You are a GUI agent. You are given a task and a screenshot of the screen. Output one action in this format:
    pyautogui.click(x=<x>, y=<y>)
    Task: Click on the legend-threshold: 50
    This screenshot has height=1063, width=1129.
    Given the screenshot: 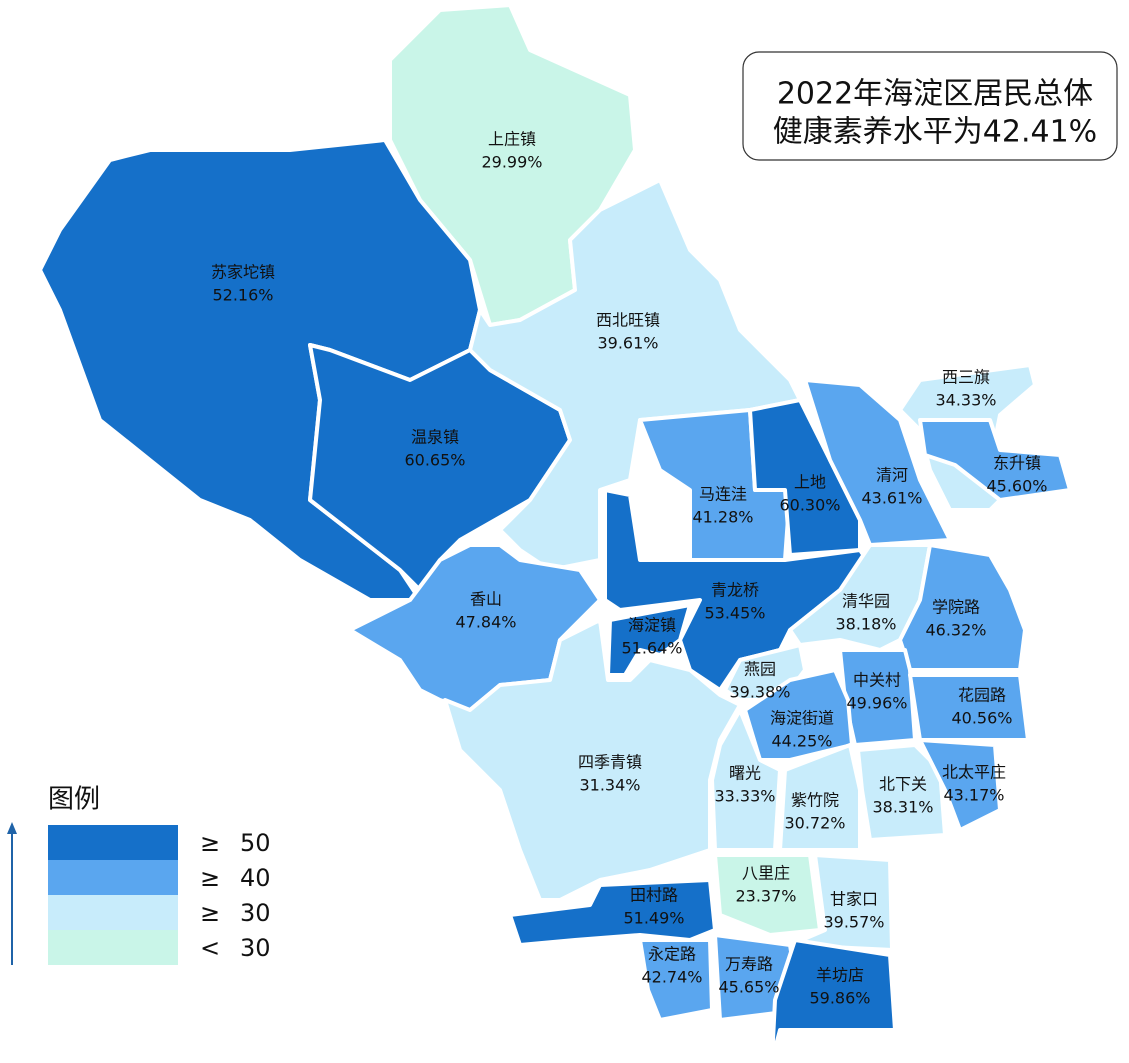 What is the action you would take?
    pyautogui.click(x=255, y=843)
    